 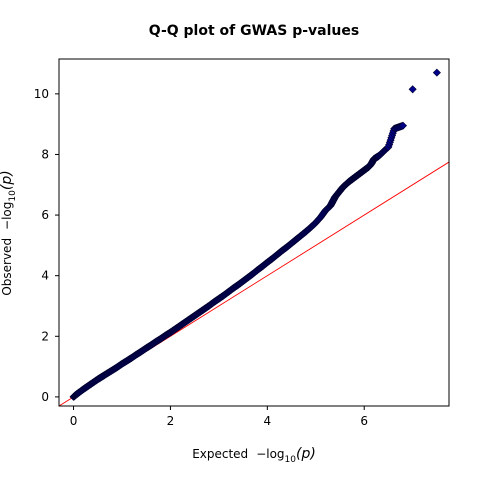 I want to click on y-axis-label: Observed −log10(p), so click(x=9, y=232).